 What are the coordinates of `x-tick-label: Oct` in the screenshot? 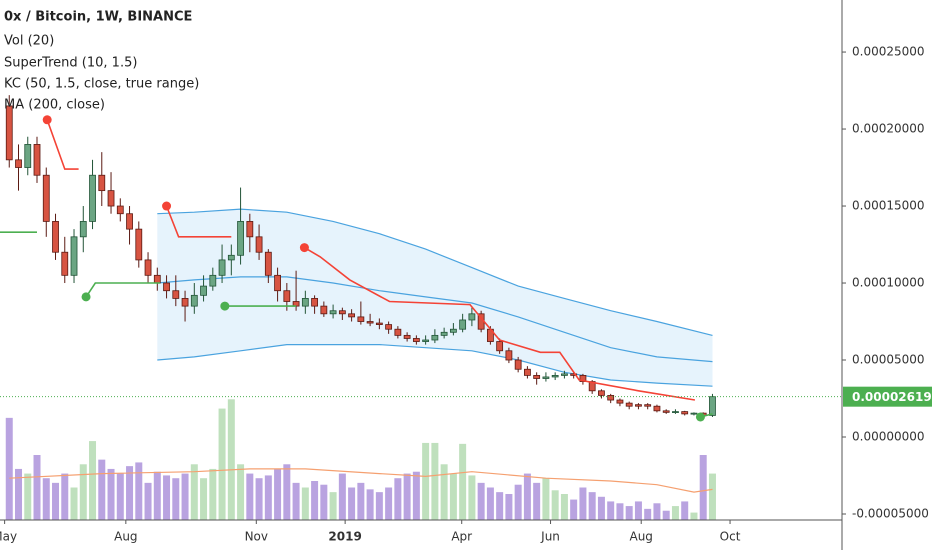 It's located at (730, 537).